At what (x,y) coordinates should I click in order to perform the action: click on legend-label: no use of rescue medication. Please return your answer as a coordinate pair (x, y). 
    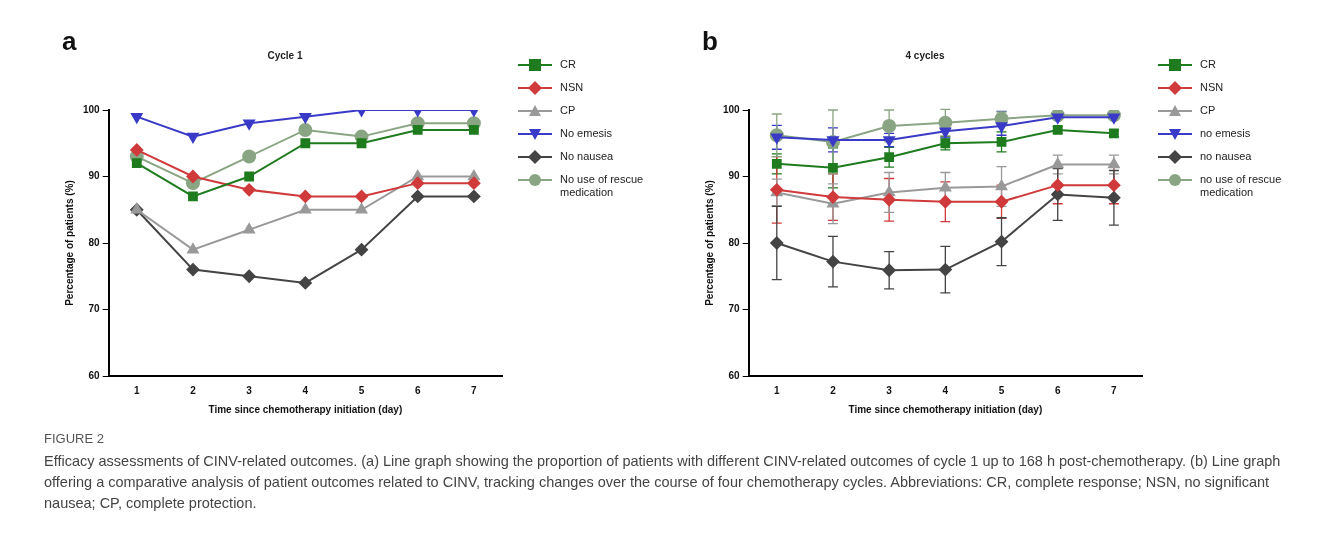
    Looking at the image, I should click on (1241, 186).